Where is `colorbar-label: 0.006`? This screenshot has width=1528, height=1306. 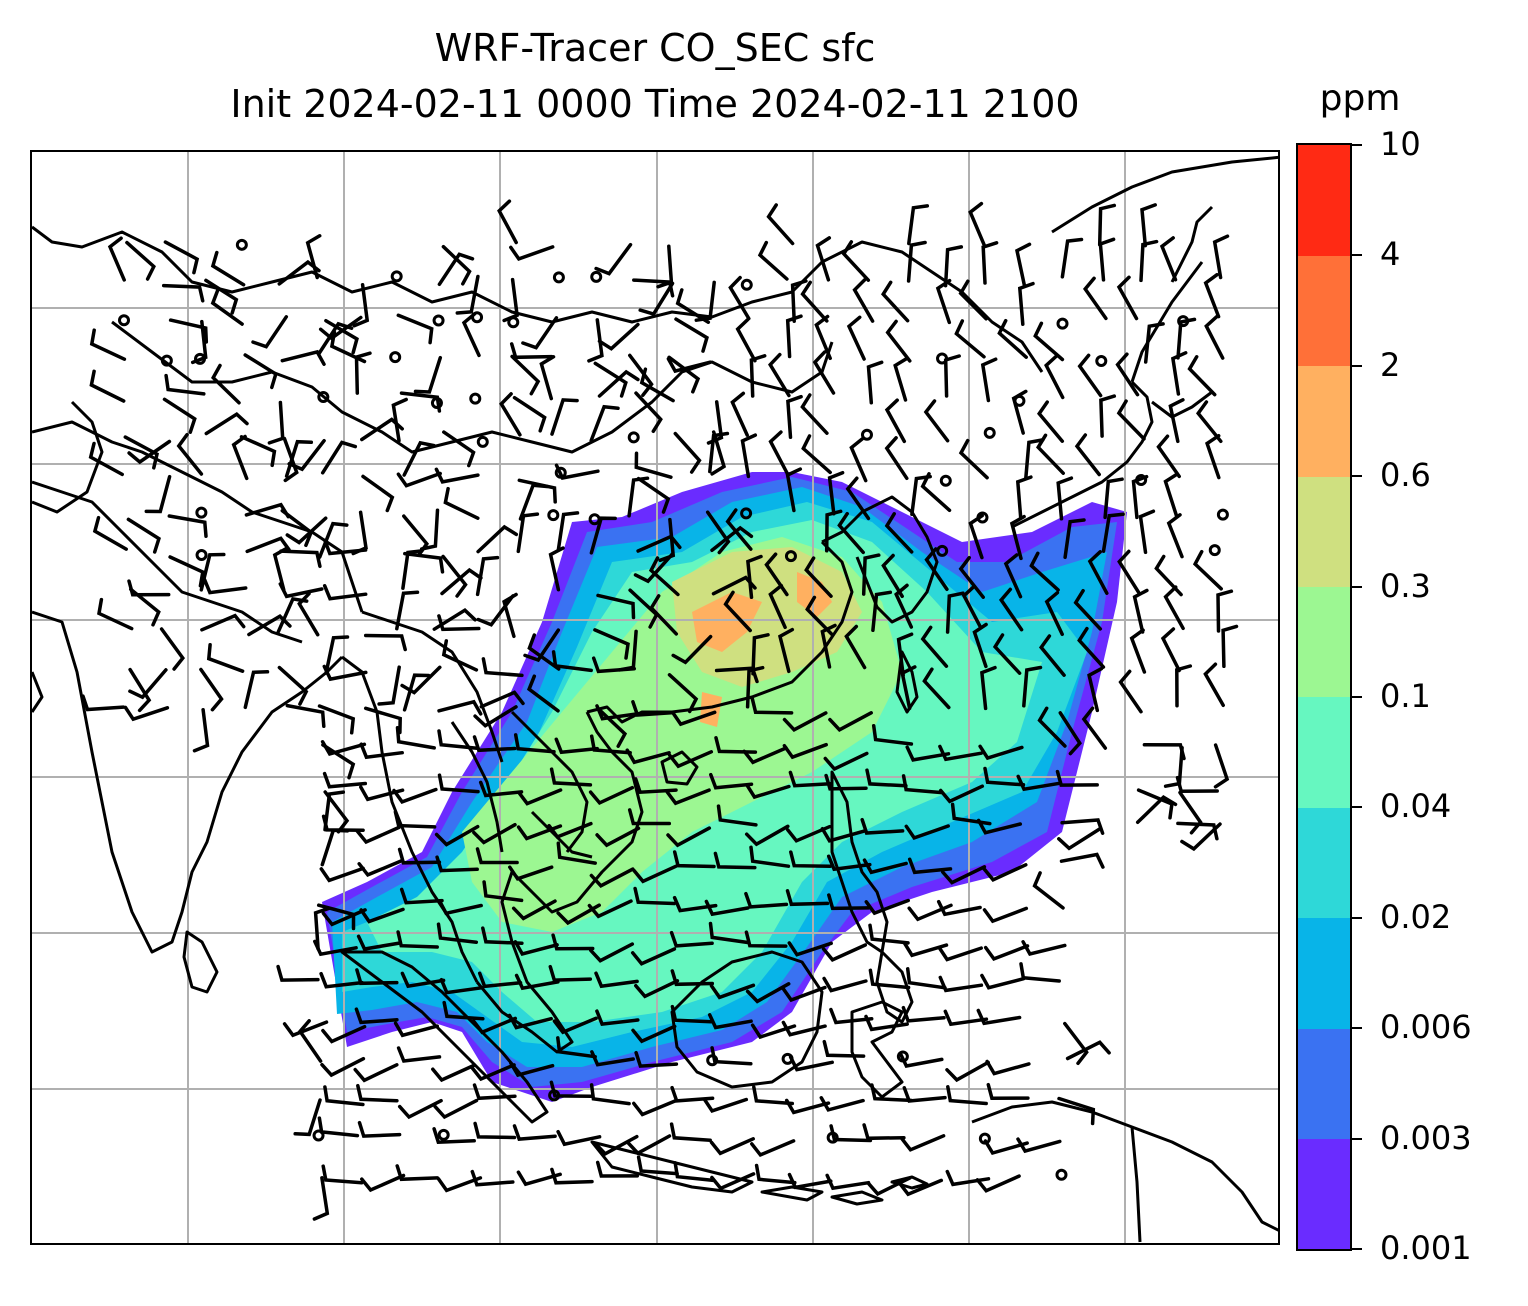 colorbar-label: 0.006 is located at coordinates (1426, 1027).